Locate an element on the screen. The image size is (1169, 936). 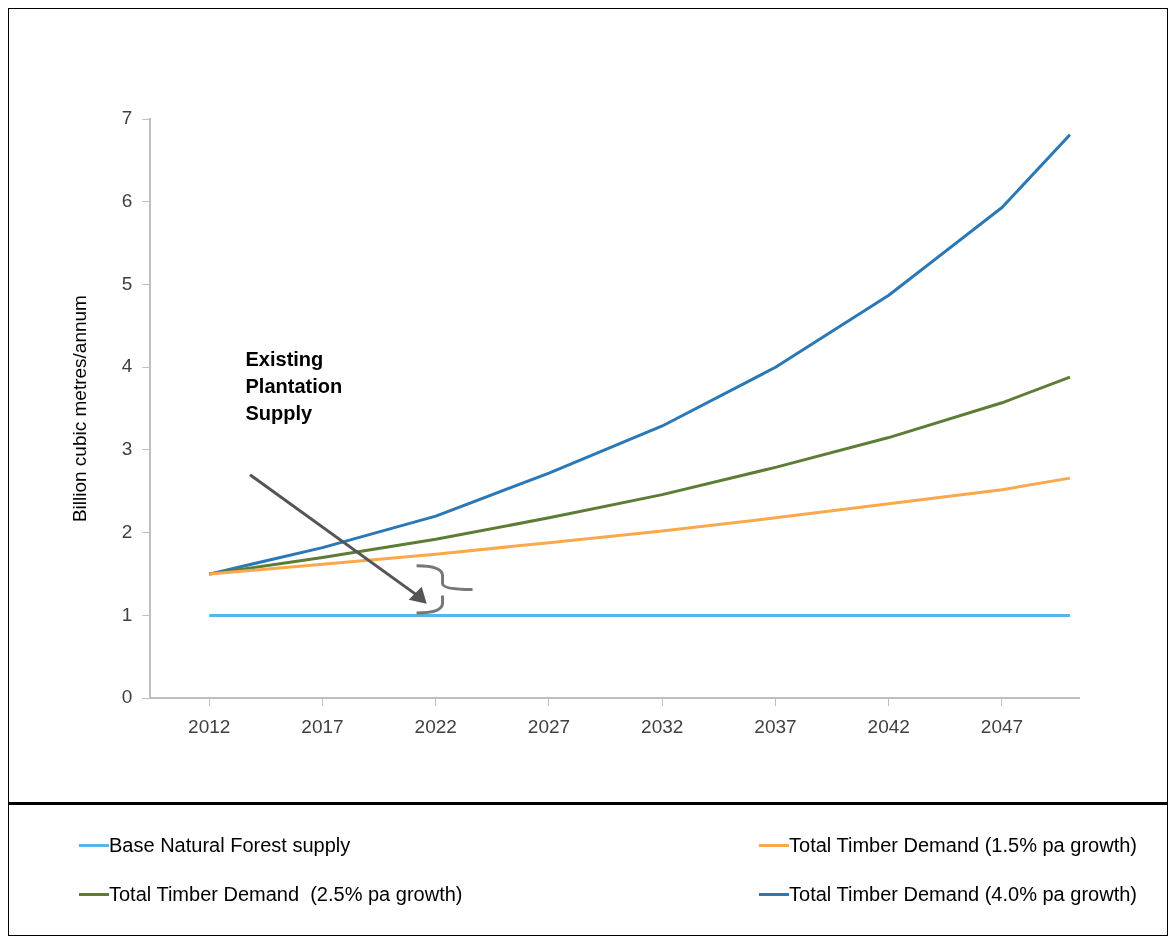
y-tick-label: 2 is located at coordinates (127, 531).